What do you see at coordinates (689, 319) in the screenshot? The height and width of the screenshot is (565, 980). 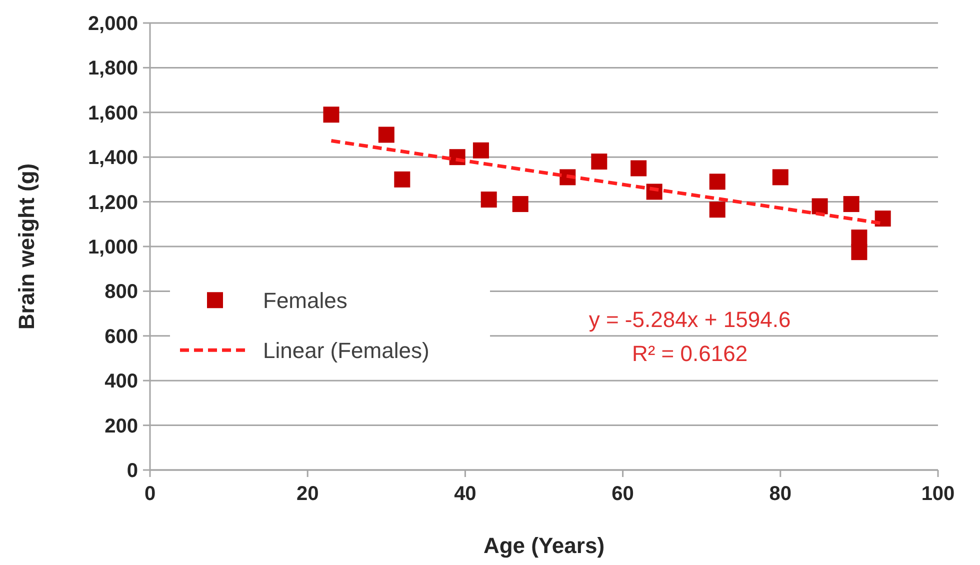 I see `annotation: y = -5.284x + 1594.6` at bounding box center [689, 319].